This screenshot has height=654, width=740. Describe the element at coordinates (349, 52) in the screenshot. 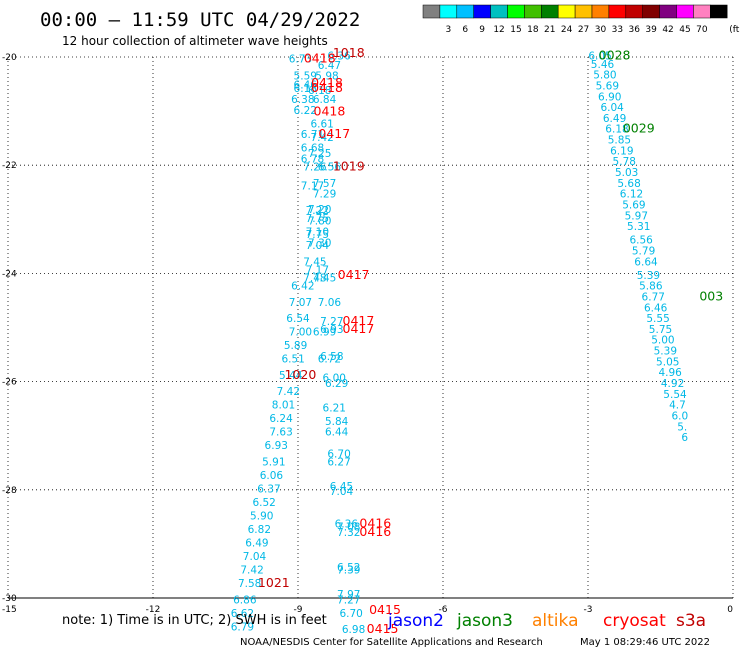

I see `pass-time-label: 1018` at that location.